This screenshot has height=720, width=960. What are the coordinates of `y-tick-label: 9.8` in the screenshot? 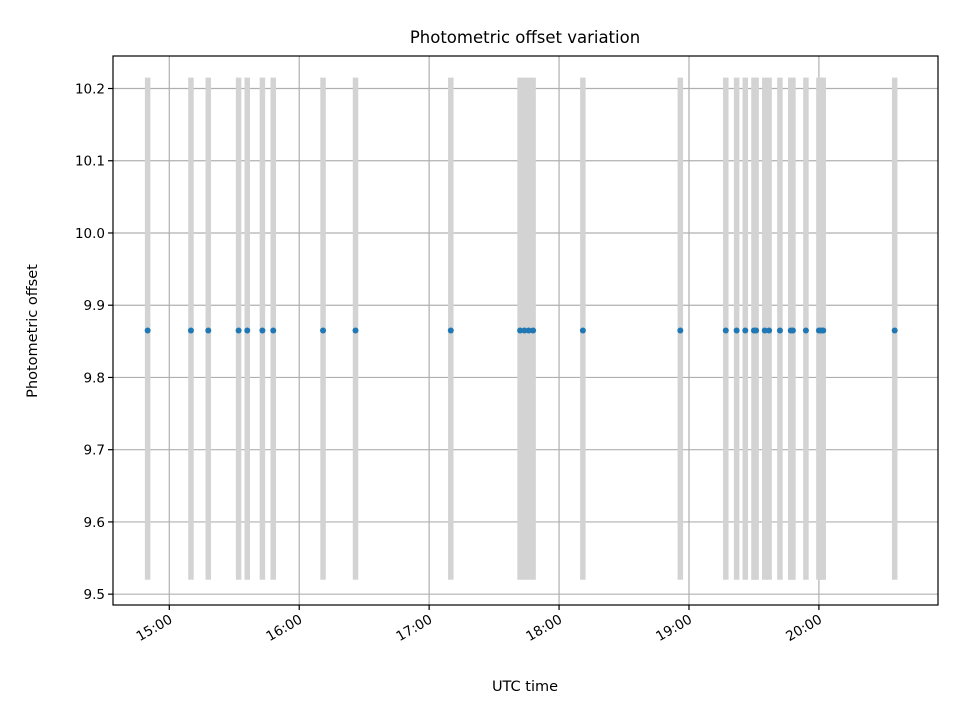 It's located at (94, 378).